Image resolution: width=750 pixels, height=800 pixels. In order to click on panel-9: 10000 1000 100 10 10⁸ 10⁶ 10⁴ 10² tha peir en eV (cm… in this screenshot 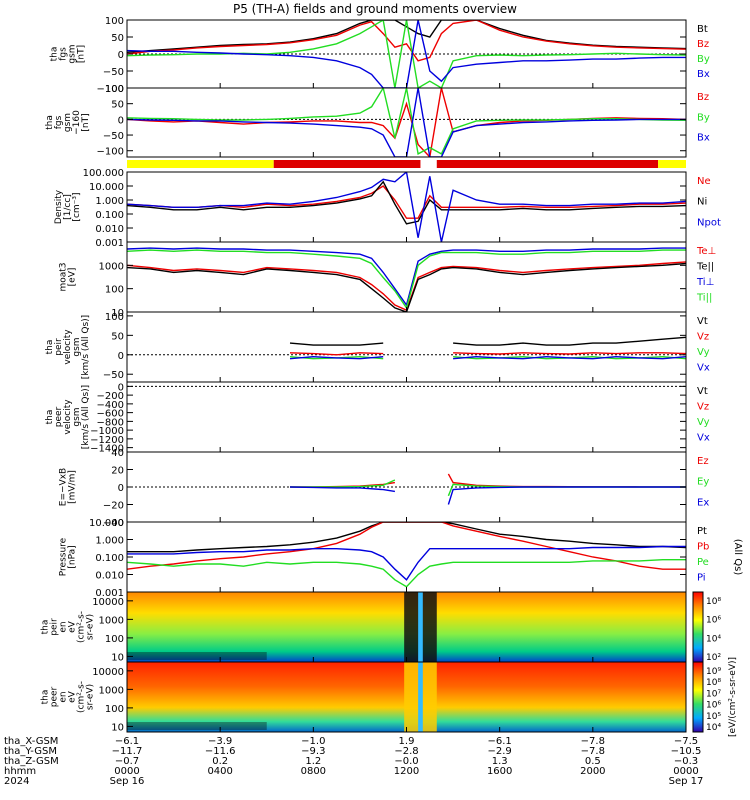, I will do `click(381, 627)`.